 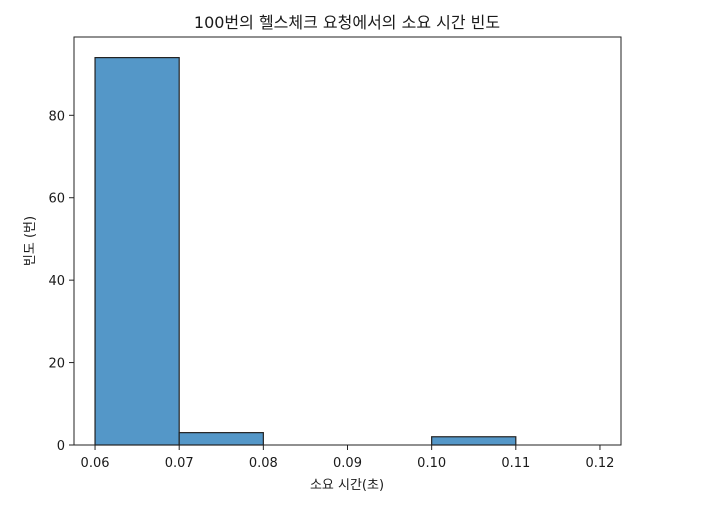 What do you see at coordinates (263, 463) in the screenshot?
I see `x-tick-label: 0.08` at bounding box center [263, 463].